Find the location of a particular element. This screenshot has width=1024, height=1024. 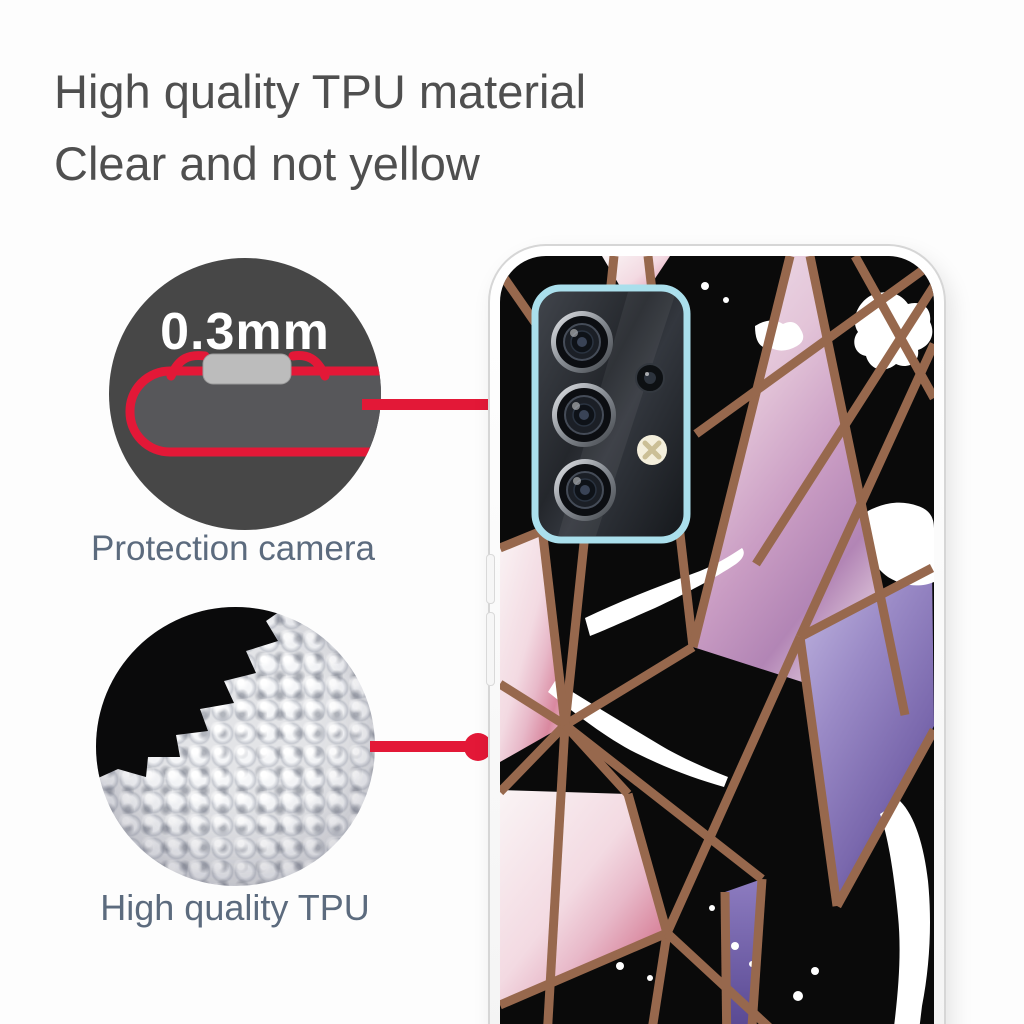

dark-background-wedge is located at coordinates (191, 693).